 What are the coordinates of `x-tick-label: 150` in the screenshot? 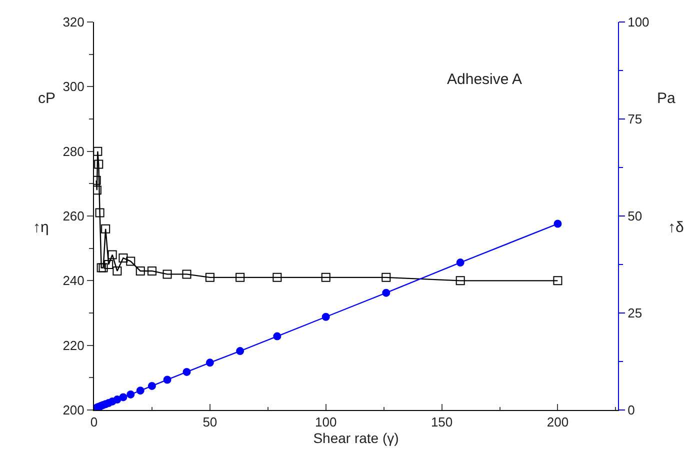 It's located at (441, 422).